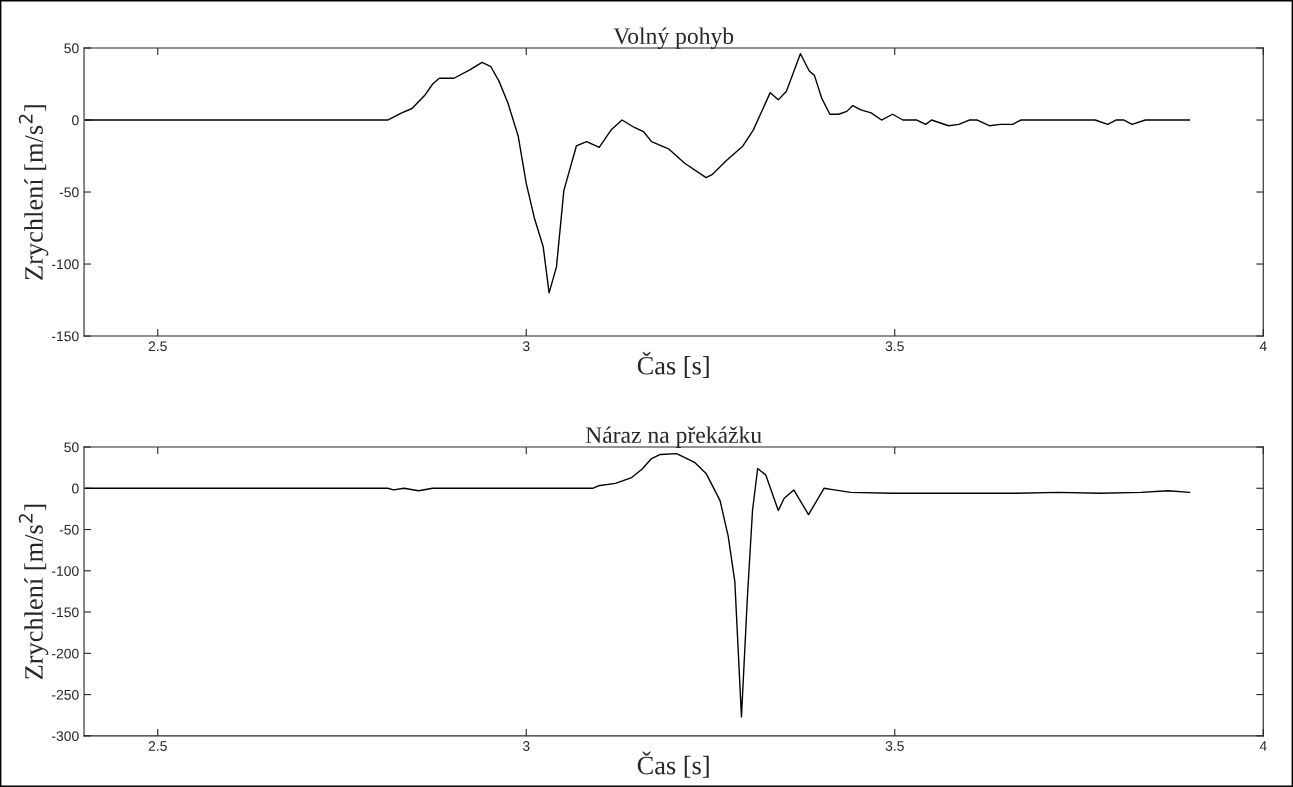  What do you see at coordinates (673, 38) in the screenshot?
I see `chart-title: Volný pohyb` at bounding box center [673, 38].